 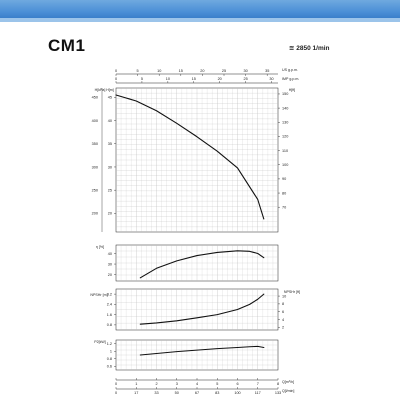 What do you see at coordinates (309, 48) in the screenshot?
I see `speed-label: ≅ 2850 1/min` at bounding box center [309, 48].